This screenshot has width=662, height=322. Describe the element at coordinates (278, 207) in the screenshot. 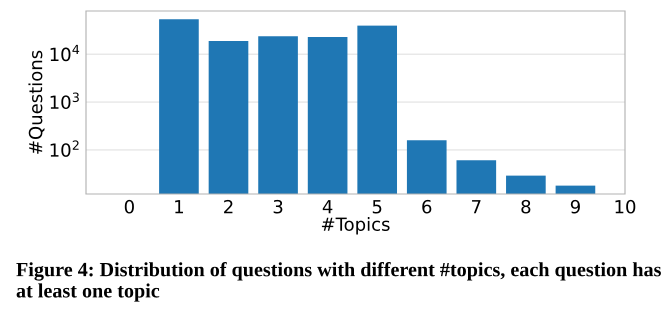

I see `x-tick-label: 3` at that location.